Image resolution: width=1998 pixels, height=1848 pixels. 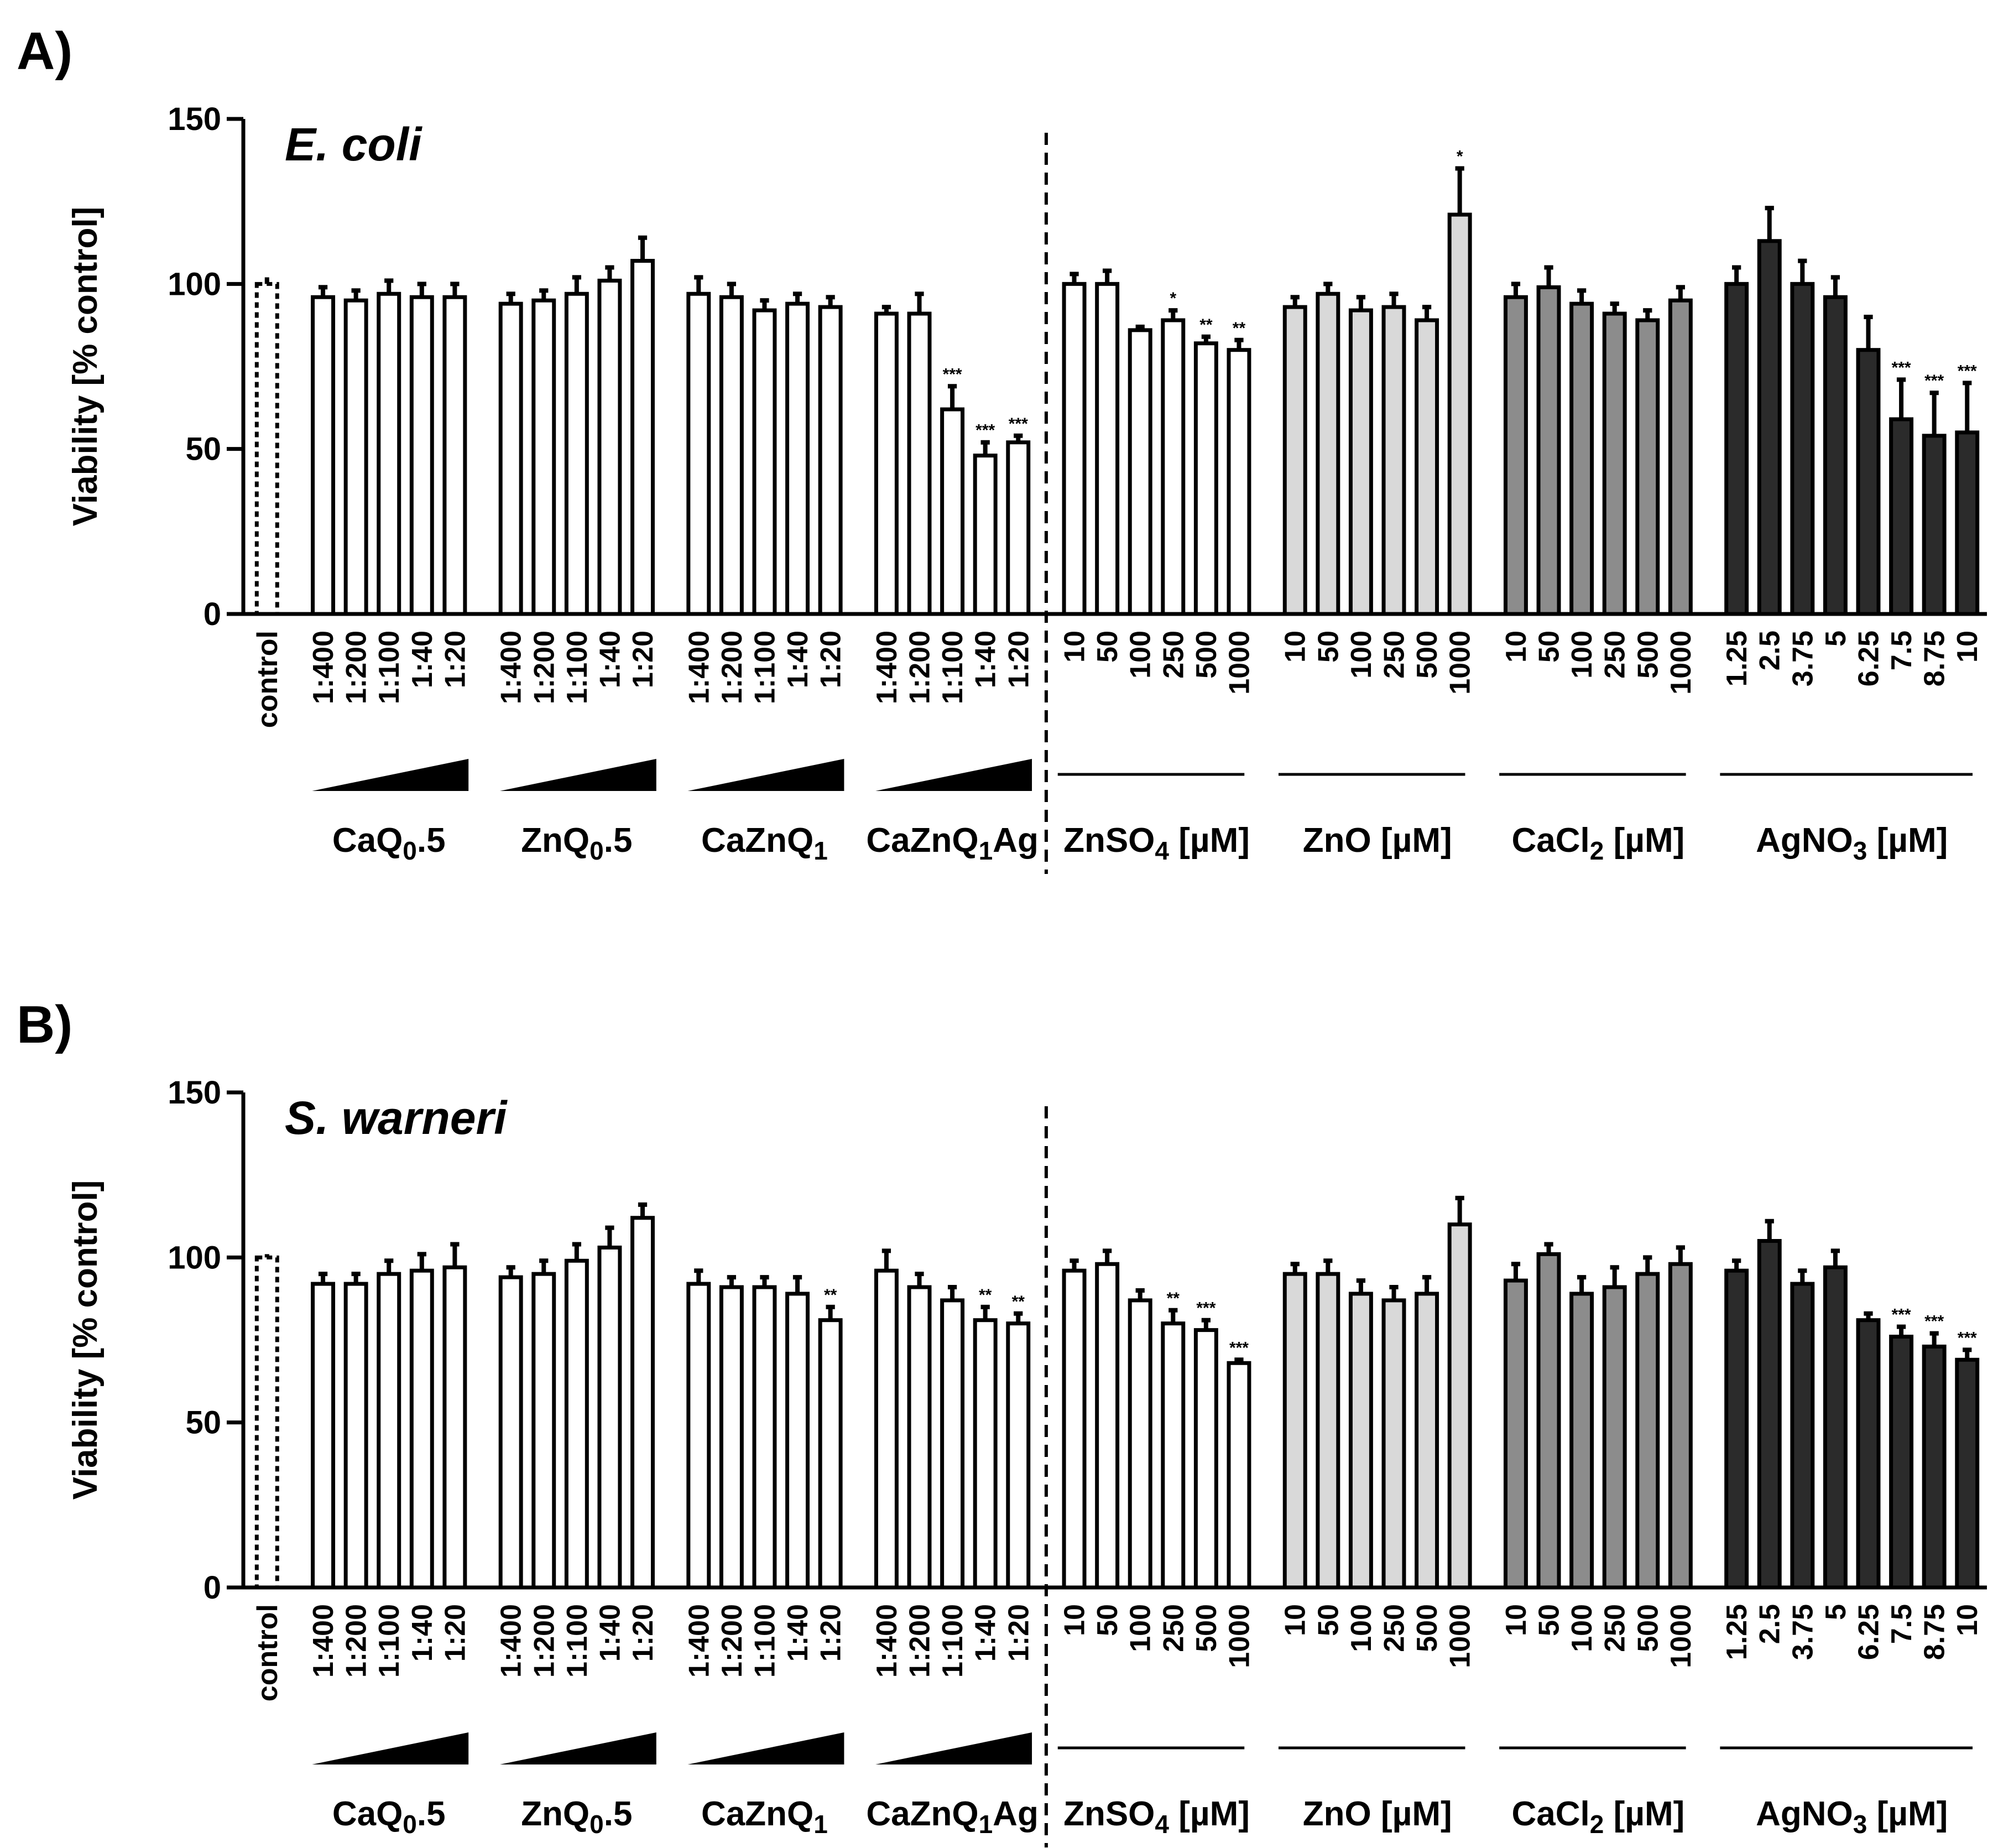 What do you see at coordinates (203, 449) in the screenshot?
I see `y-tick-label: 50` at bounding box center [203, 449].